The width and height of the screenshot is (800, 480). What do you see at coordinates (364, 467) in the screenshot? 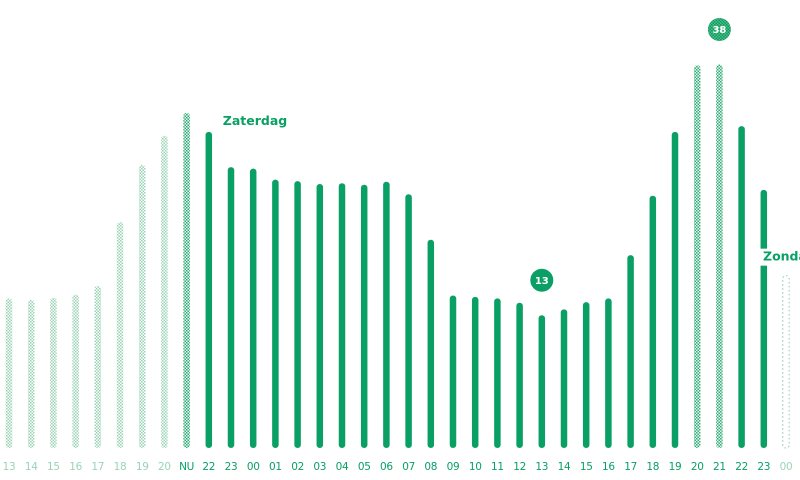
I see `x-tick-label: 05` at bounding box center [364, 467].